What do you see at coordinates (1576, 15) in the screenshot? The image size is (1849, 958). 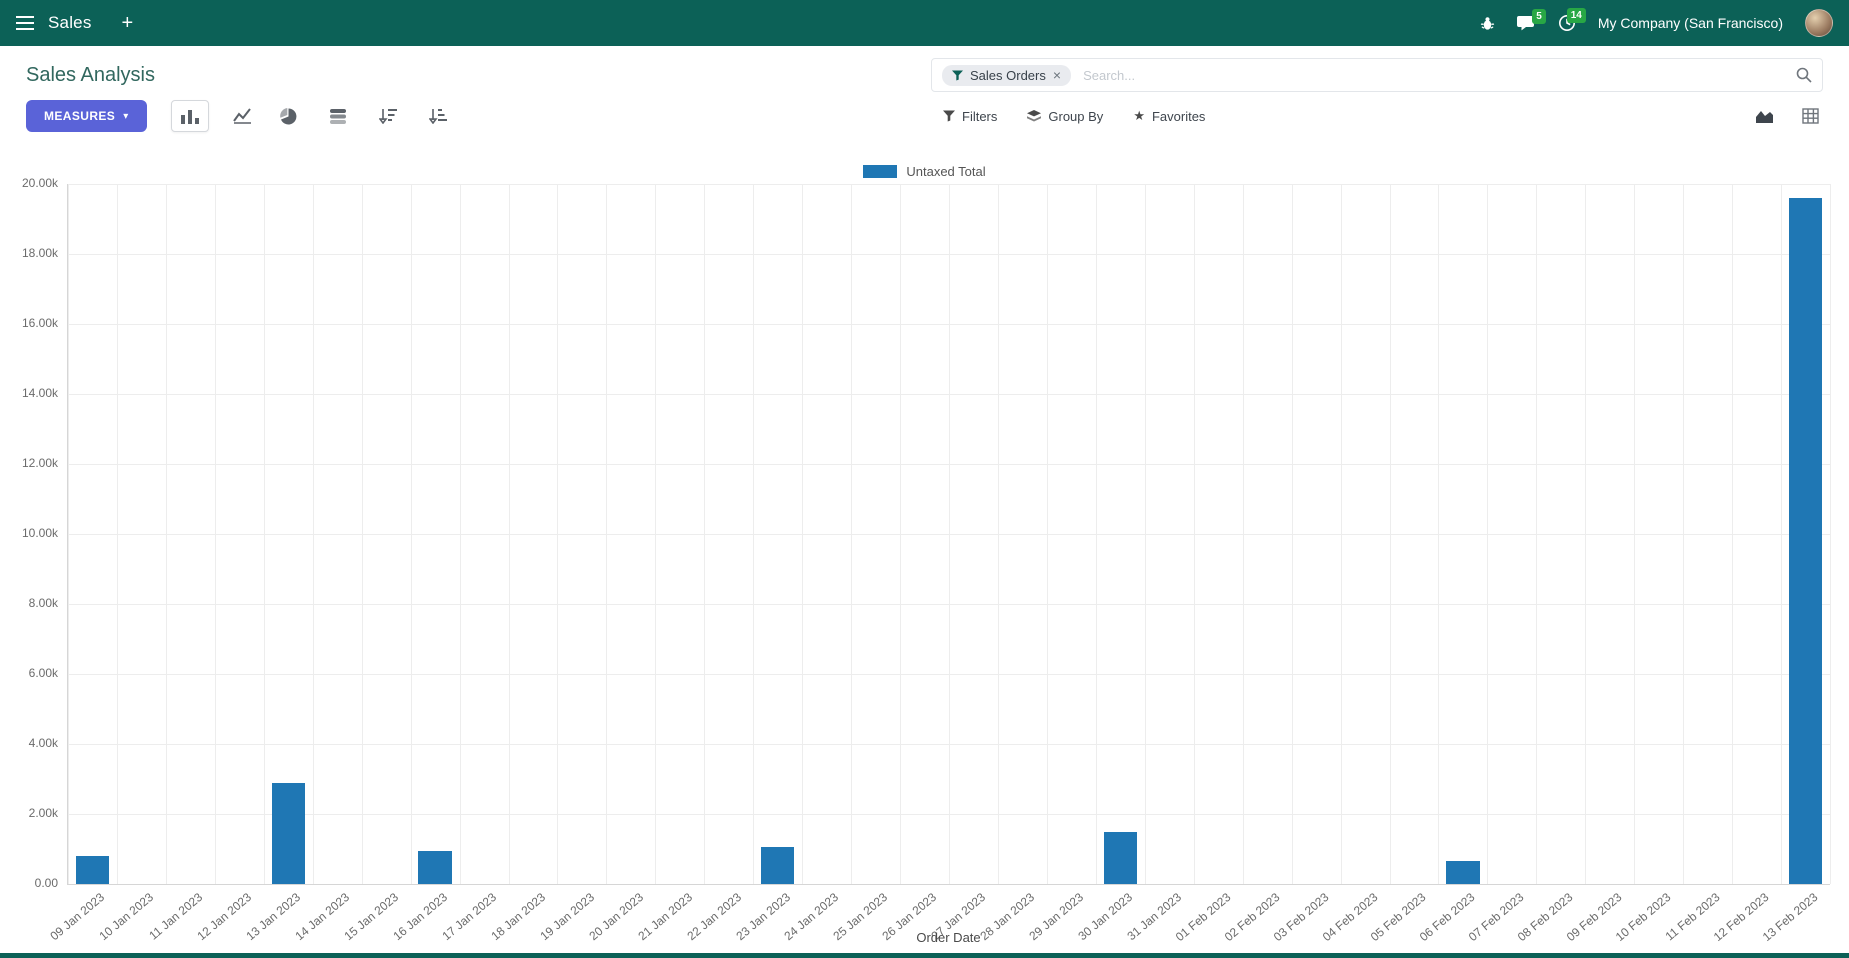 I see `activities-badge: 14` at bounding box center [1576, 15].